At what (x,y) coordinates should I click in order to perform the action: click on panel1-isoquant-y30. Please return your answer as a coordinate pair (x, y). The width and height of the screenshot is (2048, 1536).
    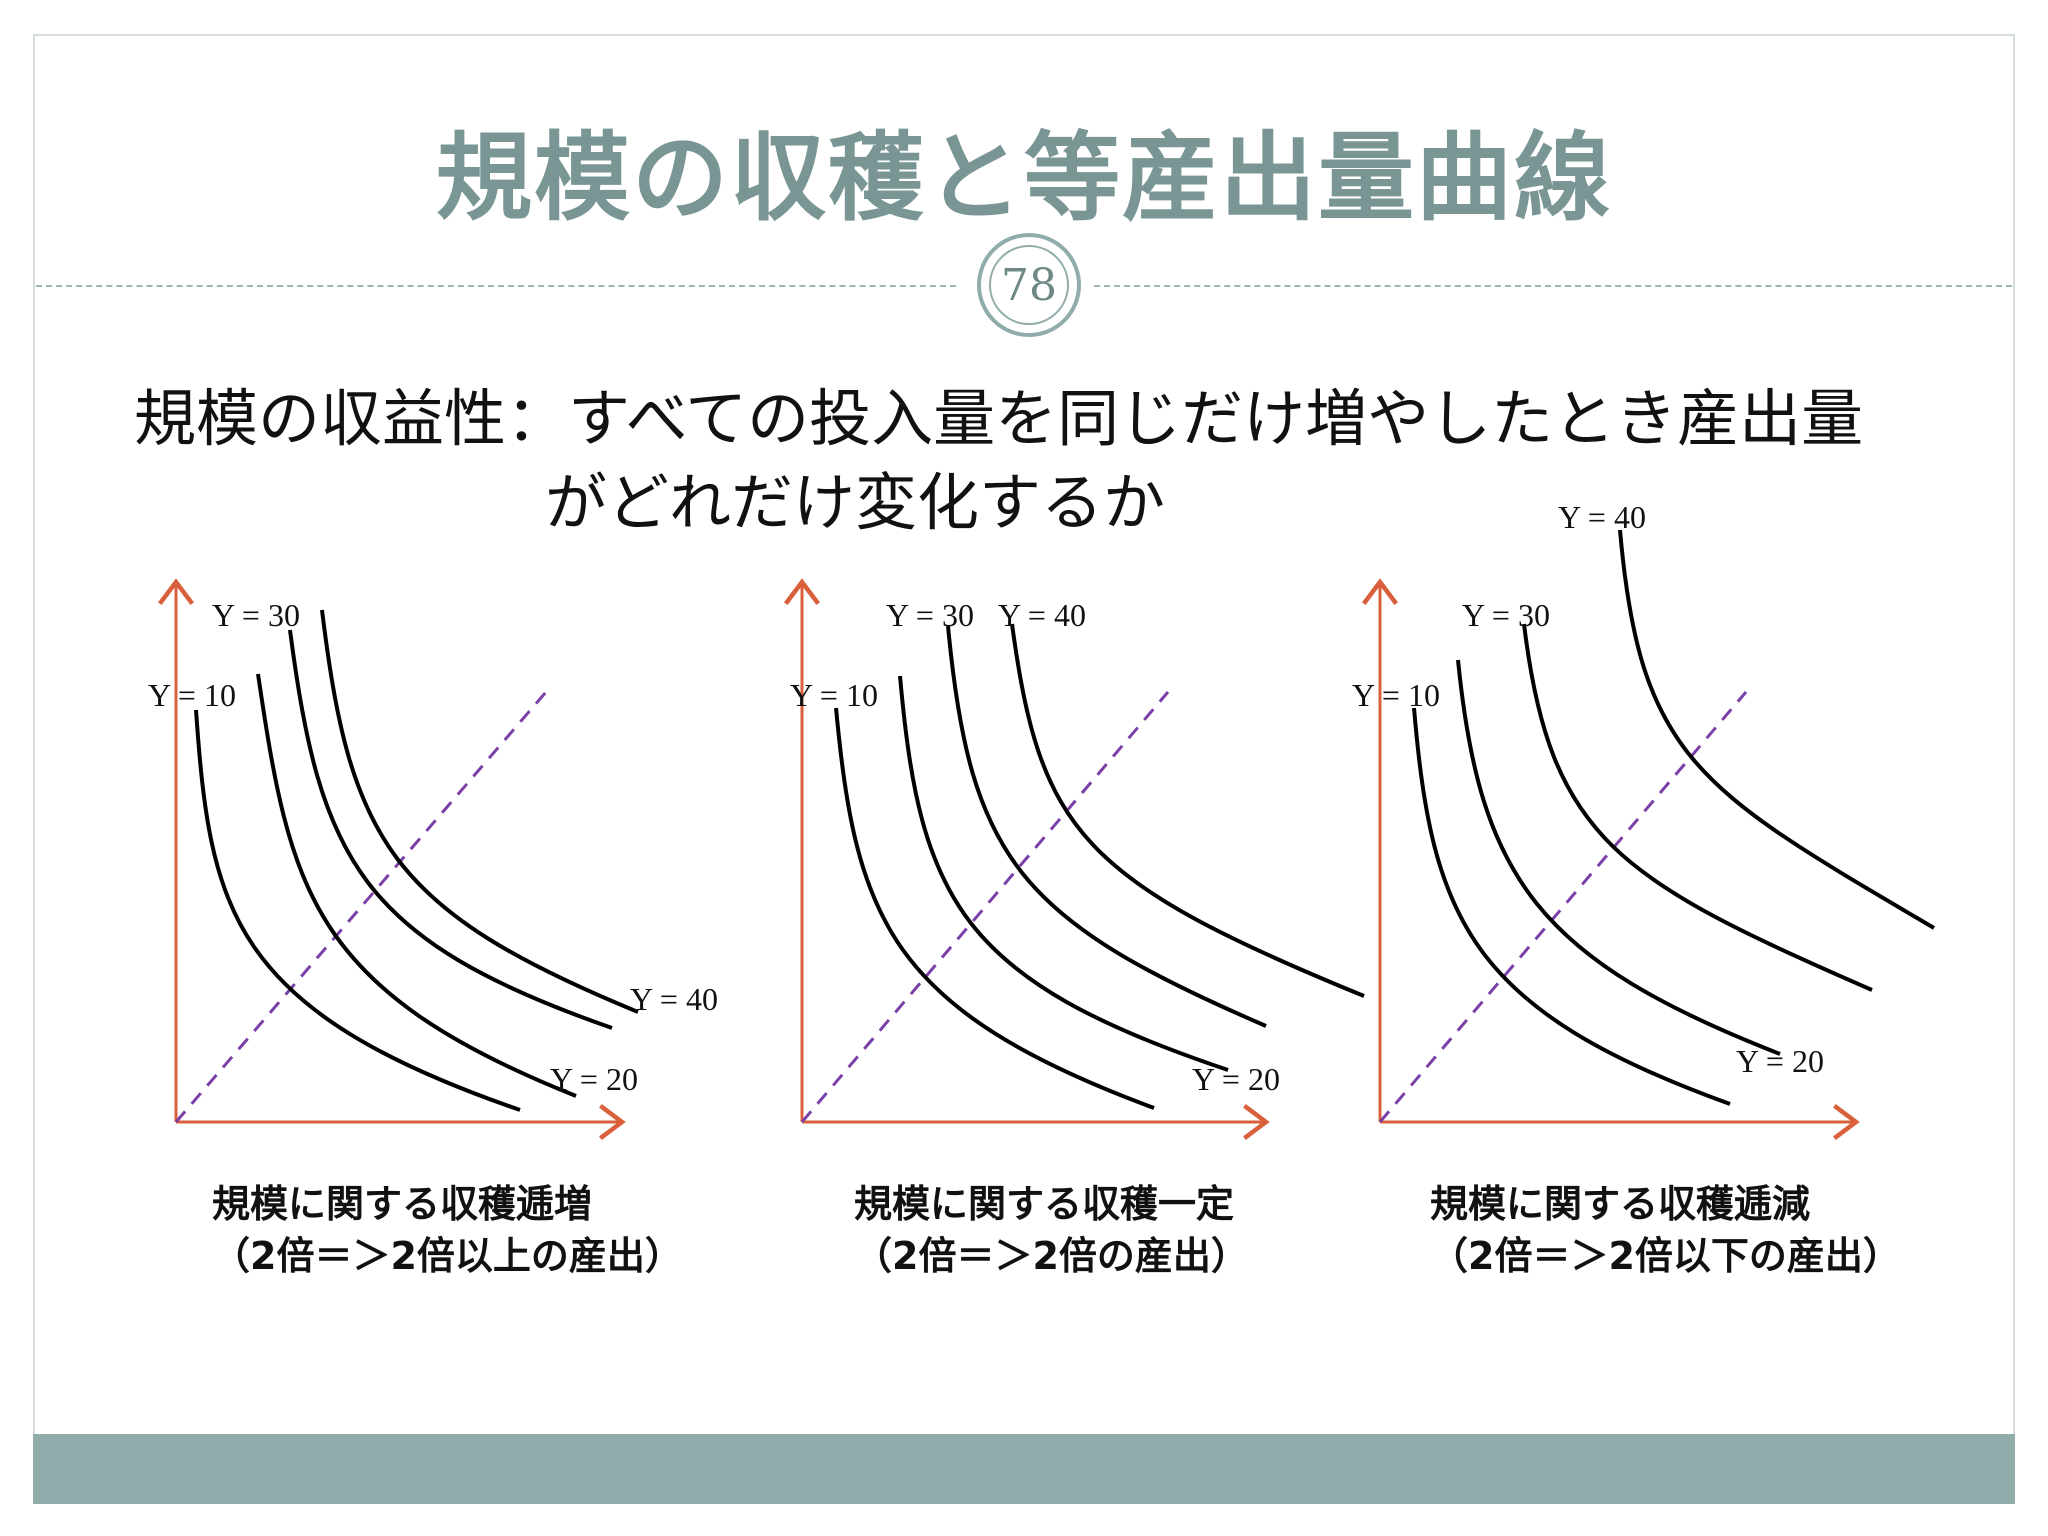
    Looking at the image, I should click on (450, 829).